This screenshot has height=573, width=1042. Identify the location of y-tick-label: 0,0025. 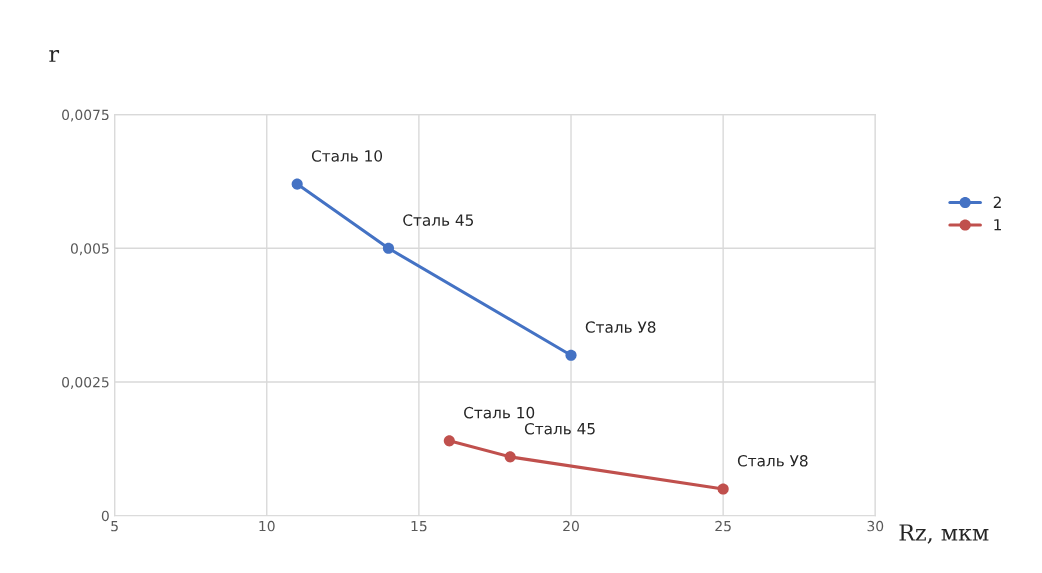
(85, 382).